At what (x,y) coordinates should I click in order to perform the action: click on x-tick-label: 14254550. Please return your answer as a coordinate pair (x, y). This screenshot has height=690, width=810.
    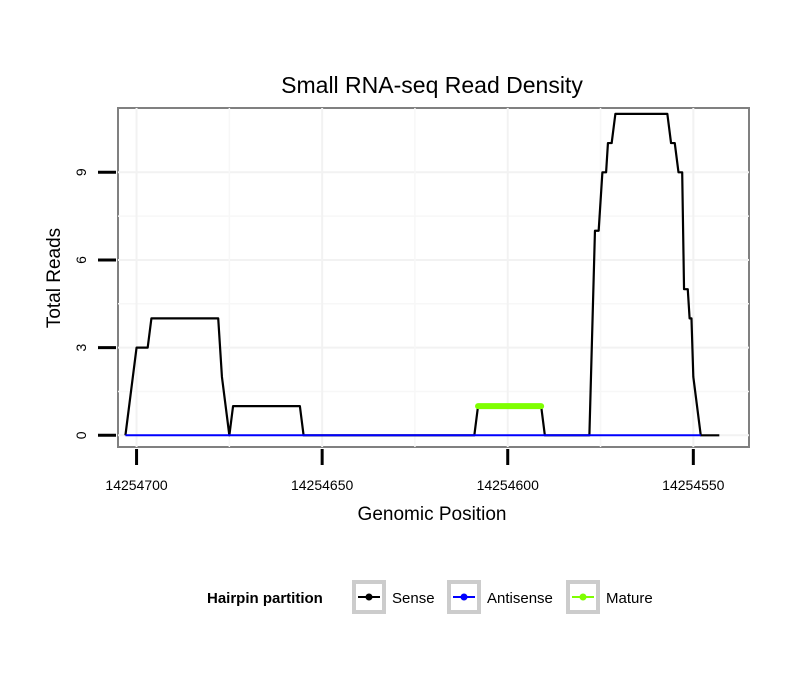
    Looking at the image, I should click on (693, 485).